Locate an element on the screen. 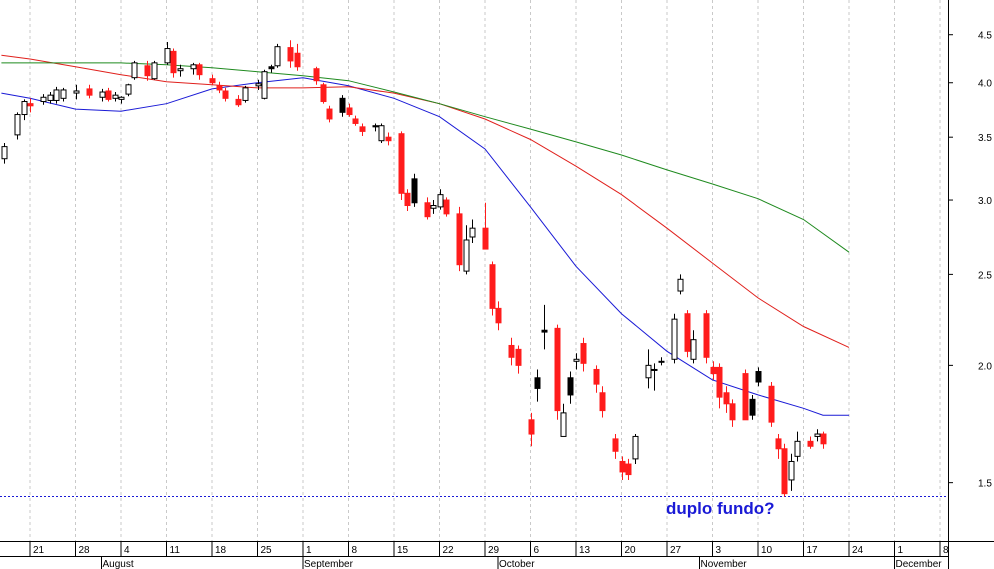  x-tick-label: 27 is located at coordinates (676, 550).